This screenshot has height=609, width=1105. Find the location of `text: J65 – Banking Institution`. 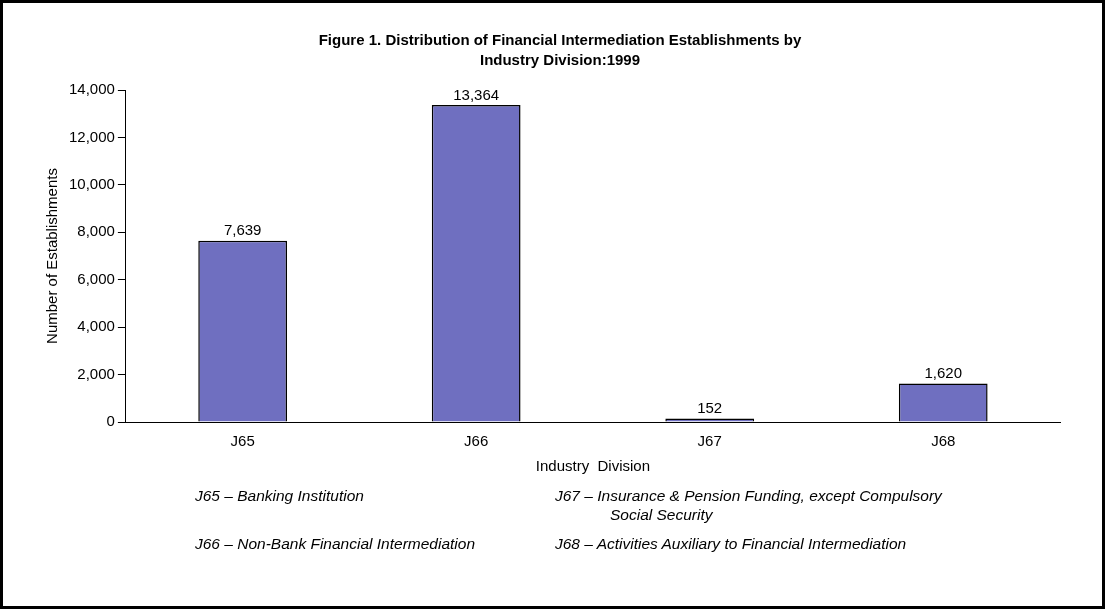

text: J65 – Banking Institution is located at coordinates (280, 496).